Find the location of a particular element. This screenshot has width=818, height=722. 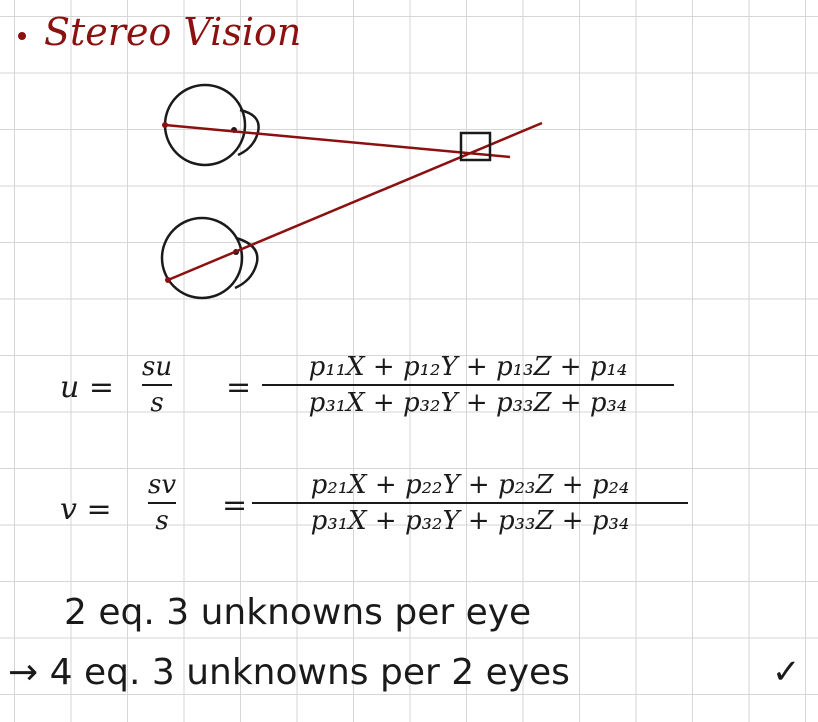

v-denominator: p₃₁X + p₃₂Y + p₃₃Z + p₃₄ is located at coordinates (470, 521).